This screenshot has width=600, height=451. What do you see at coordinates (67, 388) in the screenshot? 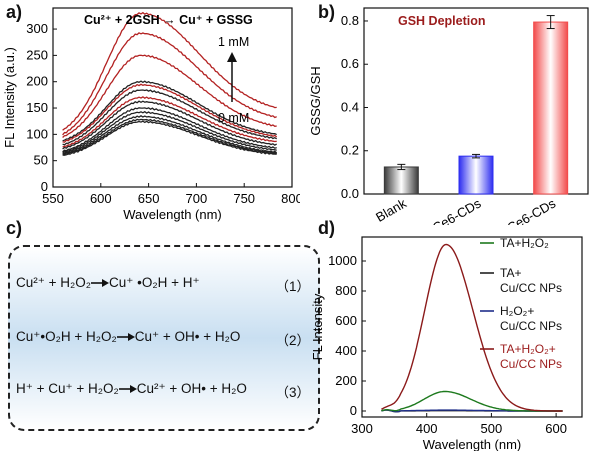
I see `equation-3-lhs: H⁺ + Cu⁺ + H₂O₂` at bounding box center [67, 388].